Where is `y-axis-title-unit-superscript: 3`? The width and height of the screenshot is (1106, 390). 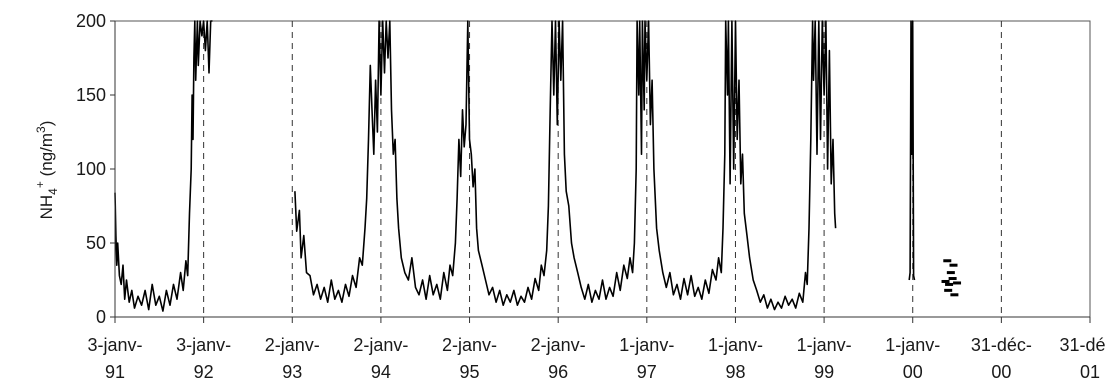 y-axis-title-unit-superscript: 3 is located at coordinates (41, 129).